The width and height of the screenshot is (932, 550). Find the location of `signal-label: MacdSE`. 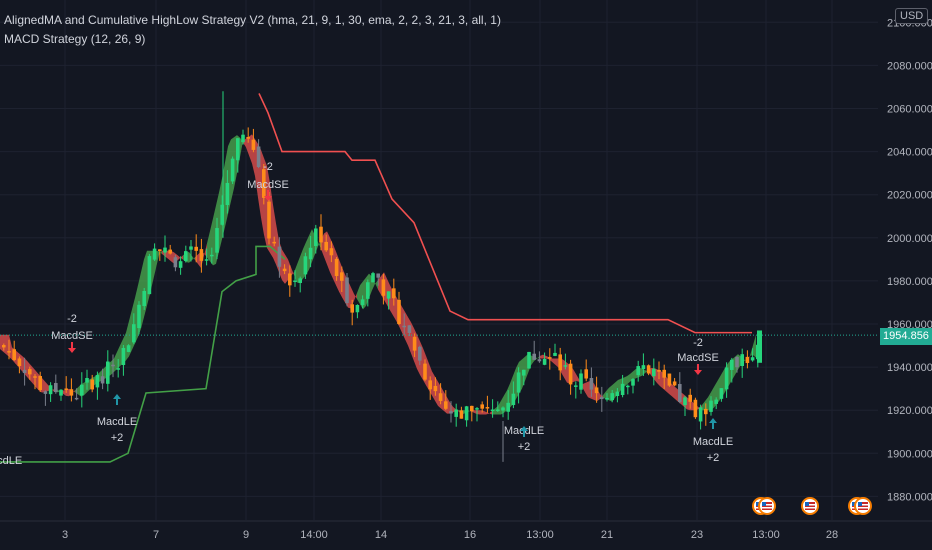

signal-label: MacdSE is located at coordinates (698, 358).